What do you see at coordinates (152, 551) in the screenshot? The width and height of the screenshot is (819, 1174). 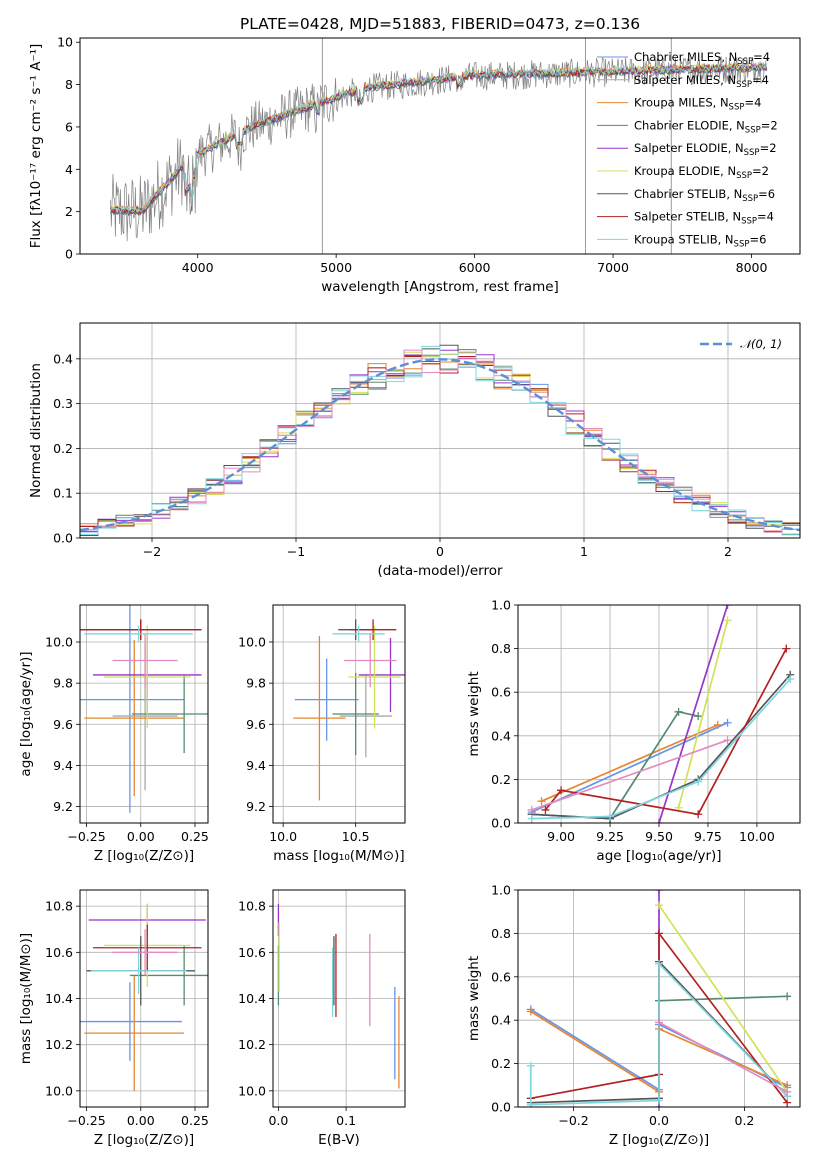 I see `x-tick-label: −2` at bounding box center [152, 551].